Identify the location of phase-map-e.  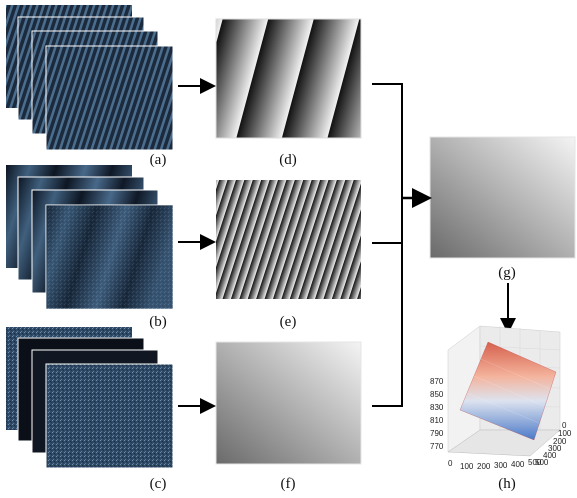
(288, 239).